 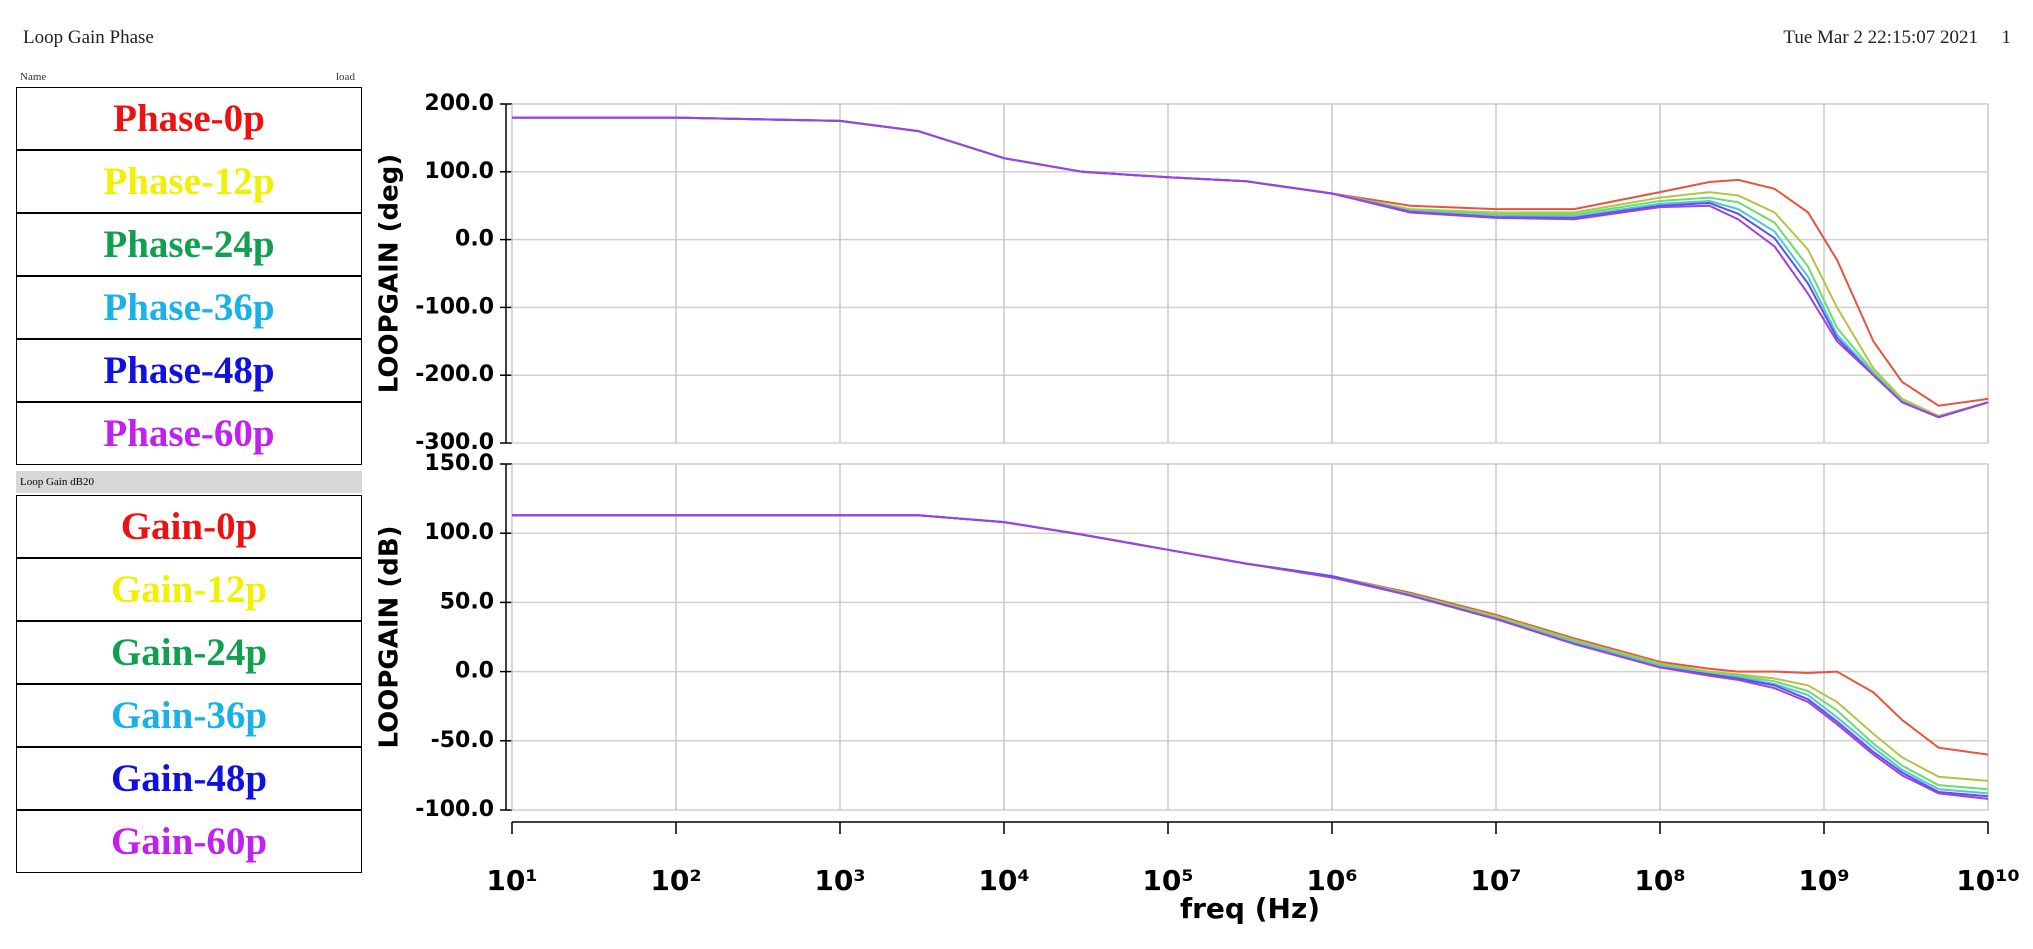 I want to click on legend-entry: Gain-12p, so click(x=189, y=589).